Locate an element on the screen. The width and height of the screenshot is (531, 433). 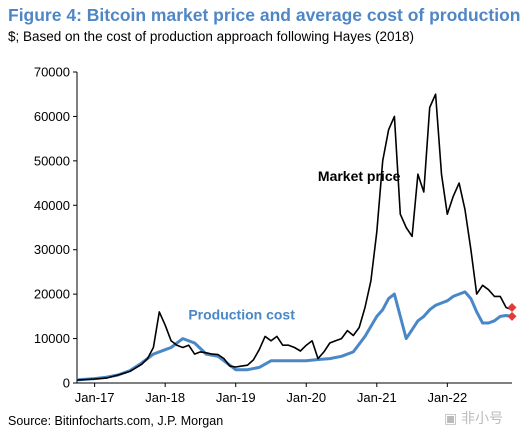
y-tick-label: 20000 is located at coordinates (52, 294).